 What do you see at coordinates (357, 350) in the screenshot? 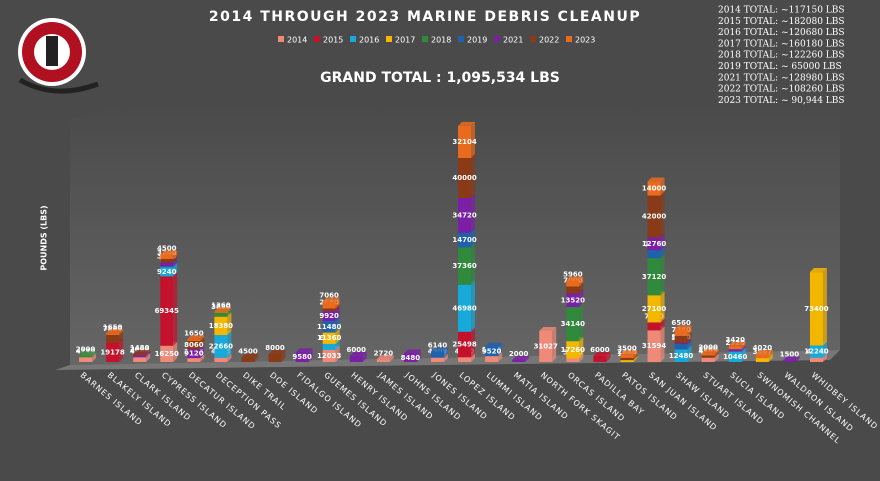
I see `data-label: 6000` at bounding box center [357, 350].